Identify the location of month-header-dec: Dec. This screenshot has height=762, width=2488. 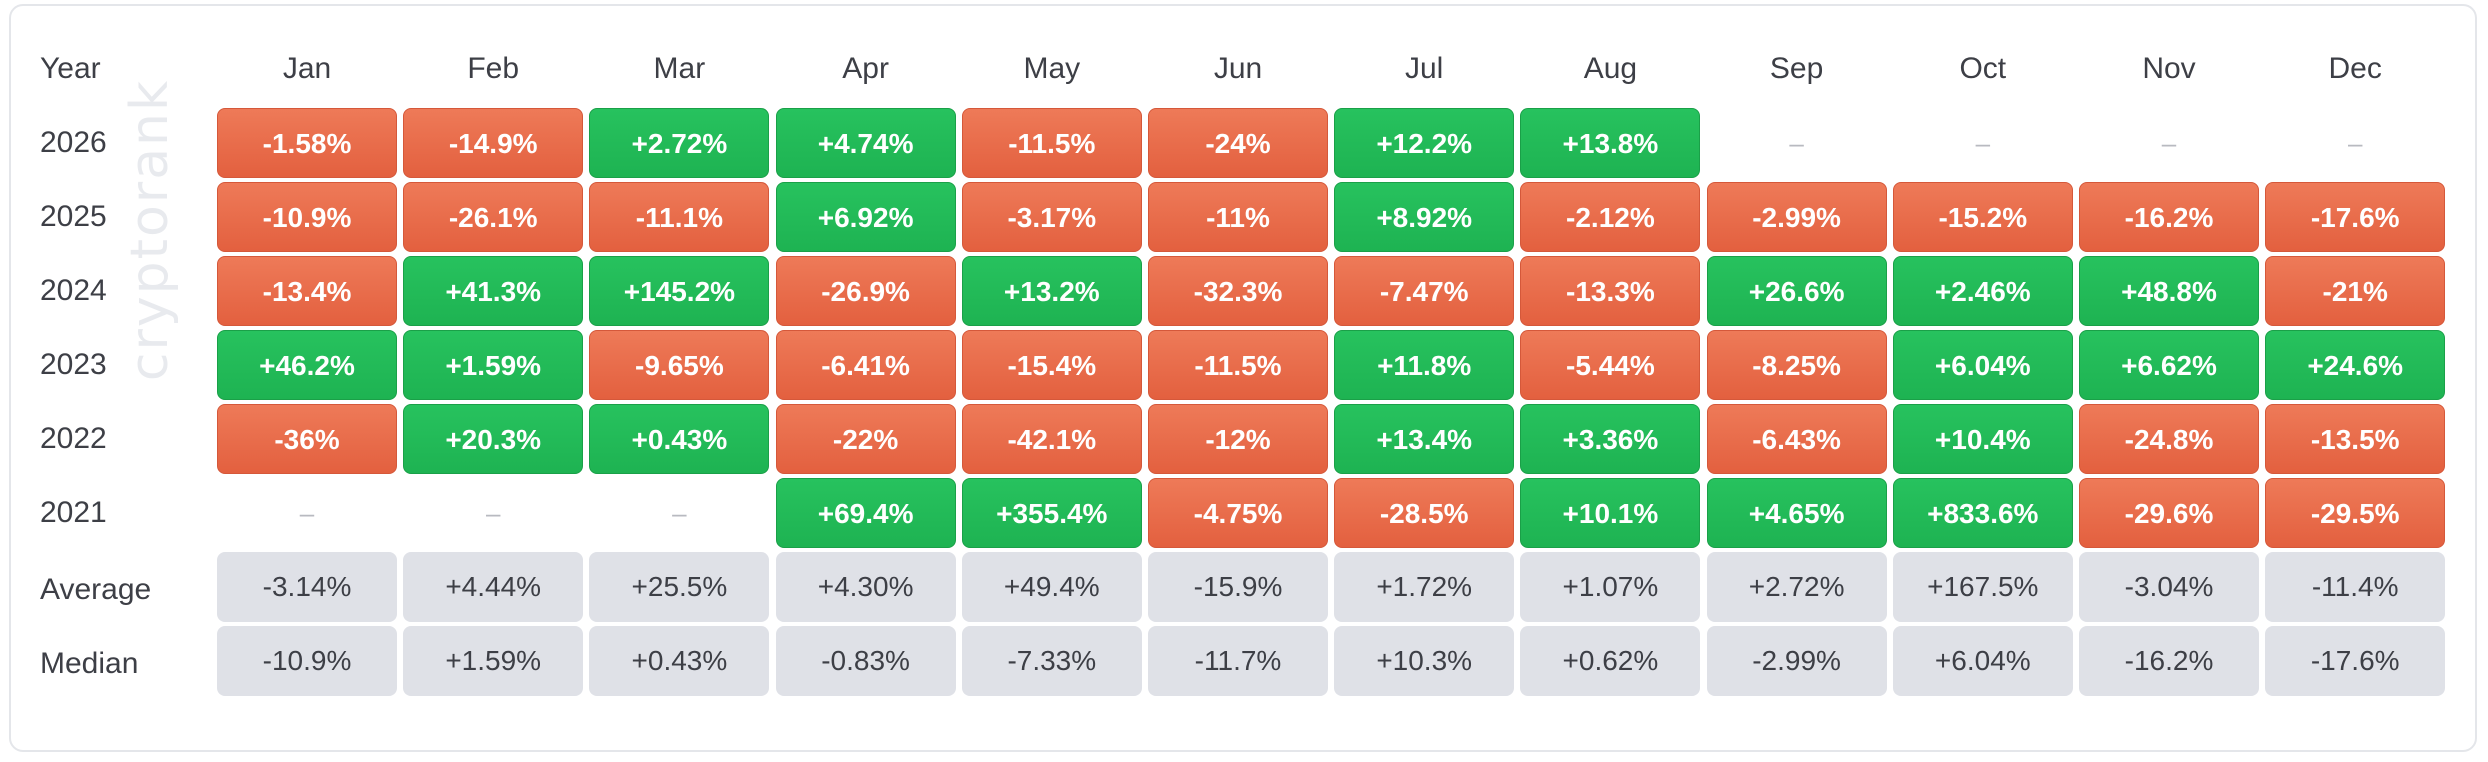
(2355, 68).